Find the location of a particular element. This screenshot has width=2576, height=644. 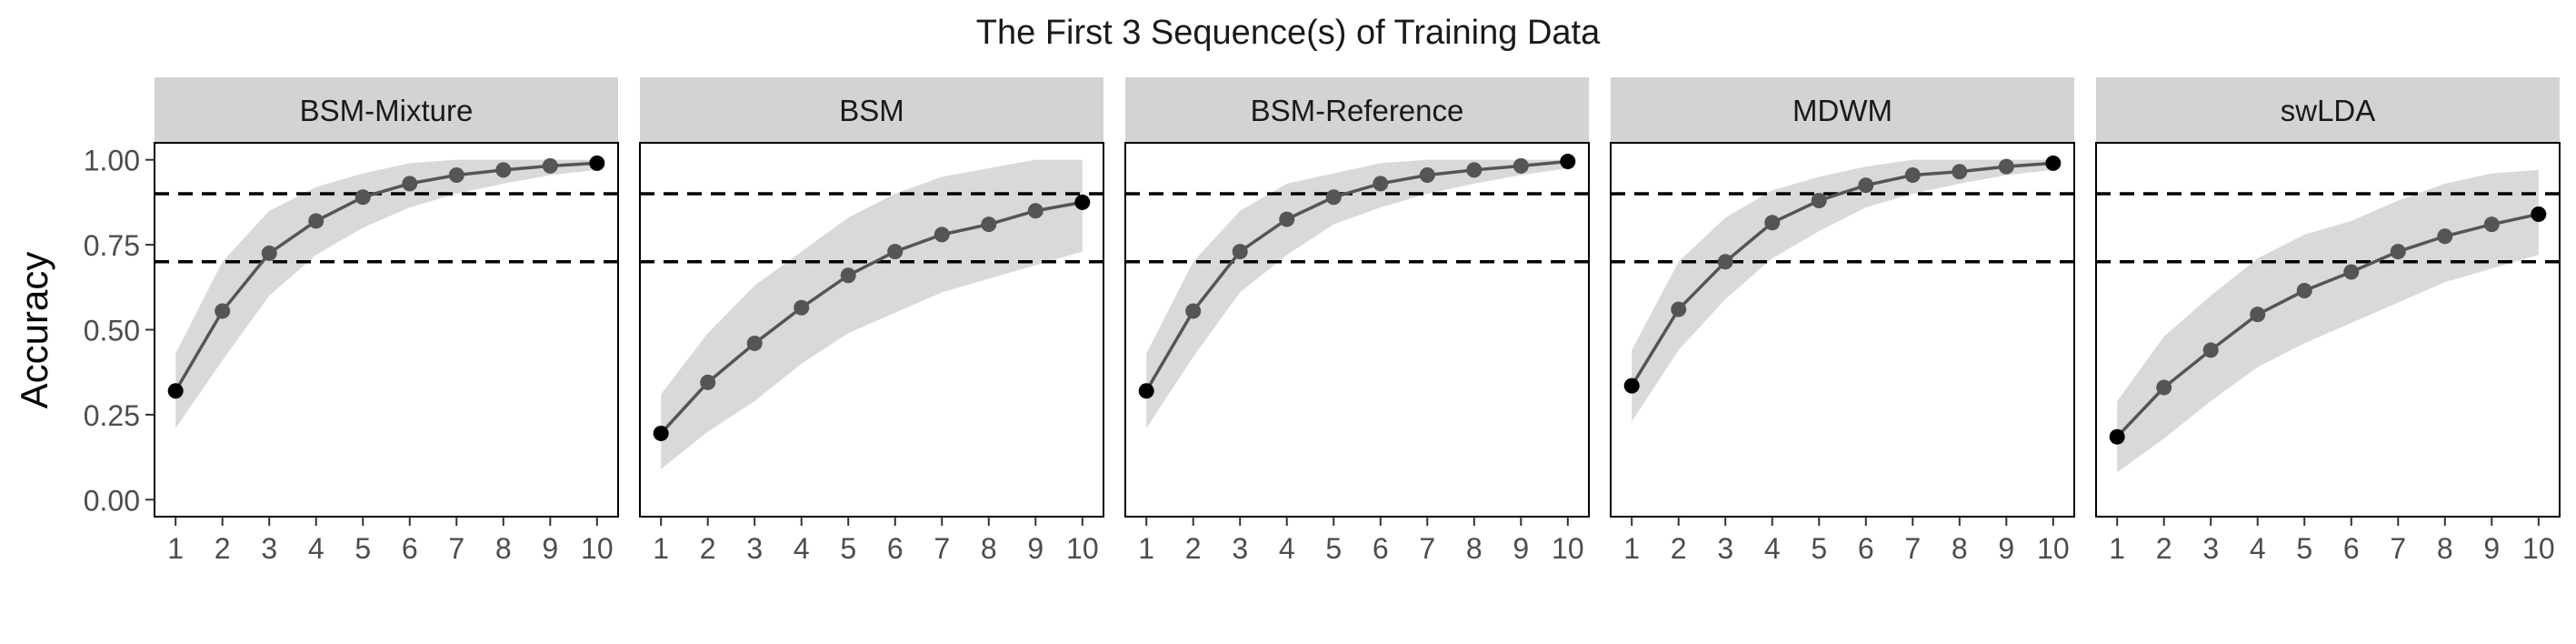

y-tick-label: 1.00 is located at coordinates (112, 161).